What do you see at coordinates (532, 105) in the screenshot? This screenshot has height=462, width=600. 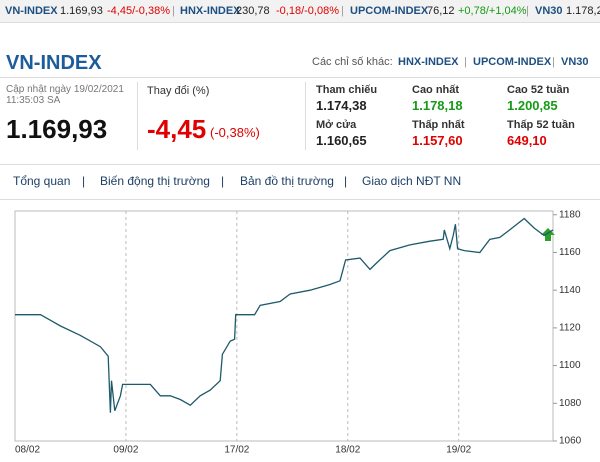 I see `stat-value: 1.200,85` at bounding box center [532, 105].